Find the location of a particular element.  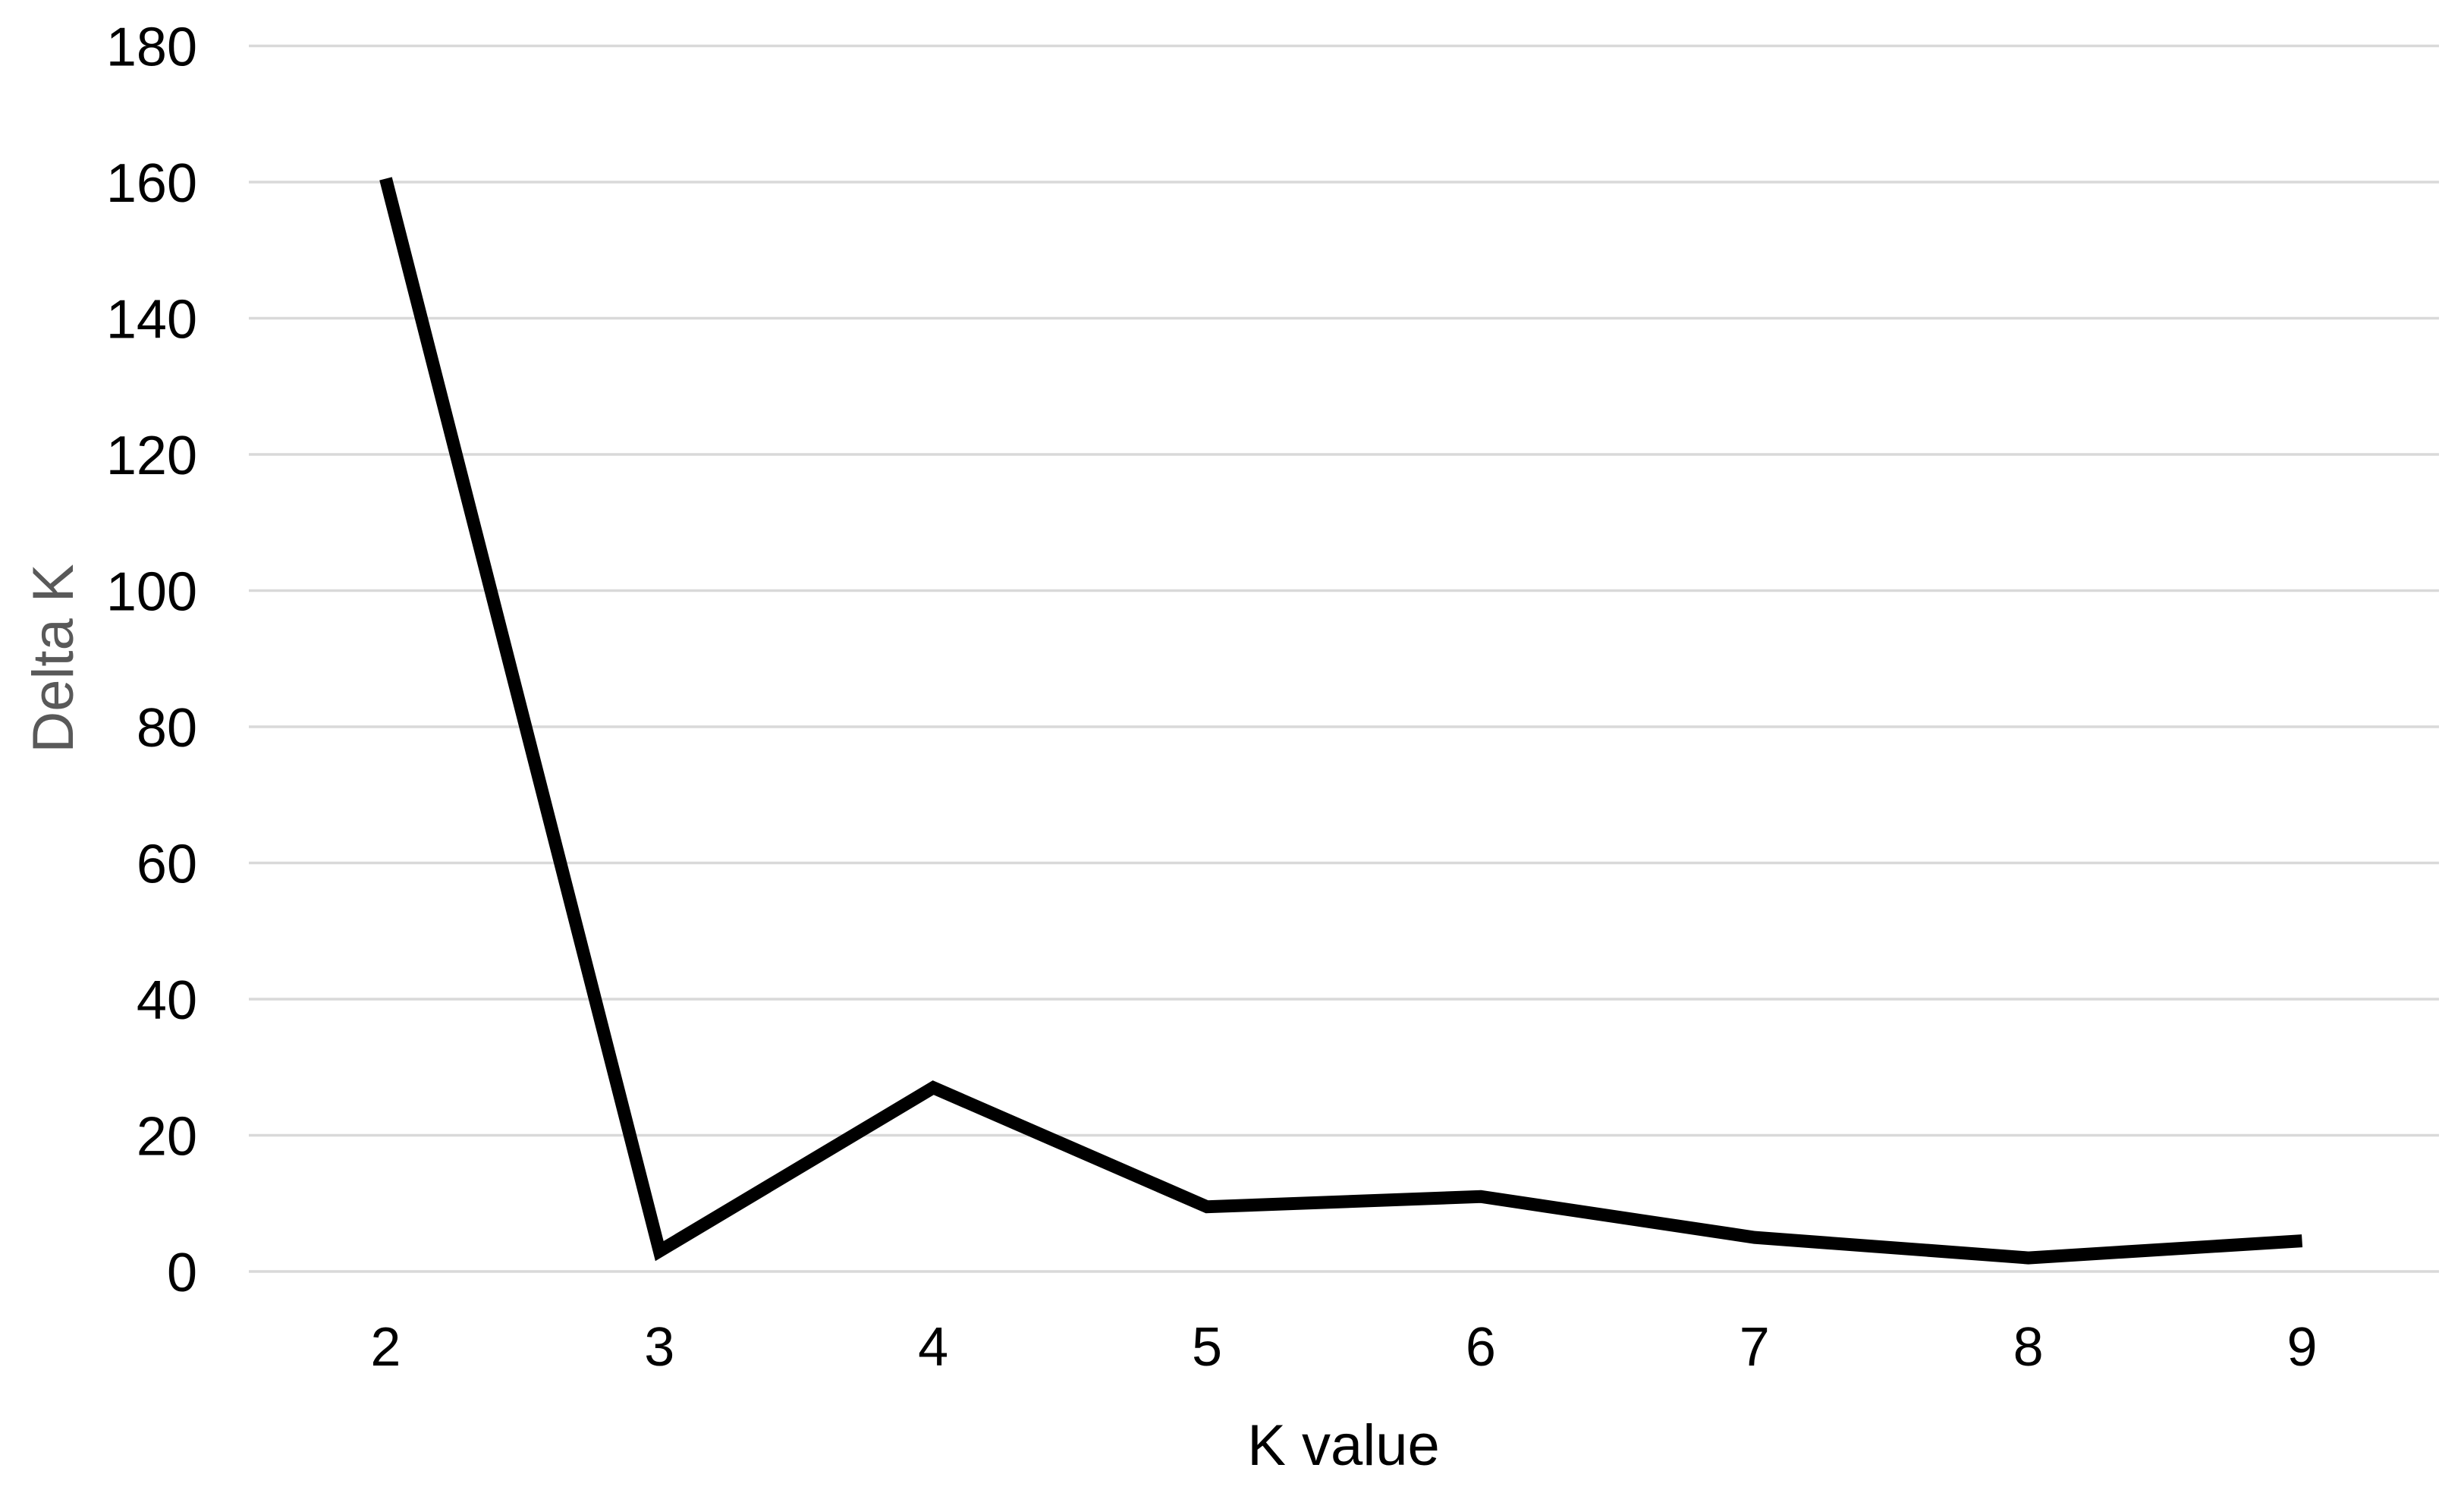

y-tick-label: 100 is located at coordinates (151, 592).